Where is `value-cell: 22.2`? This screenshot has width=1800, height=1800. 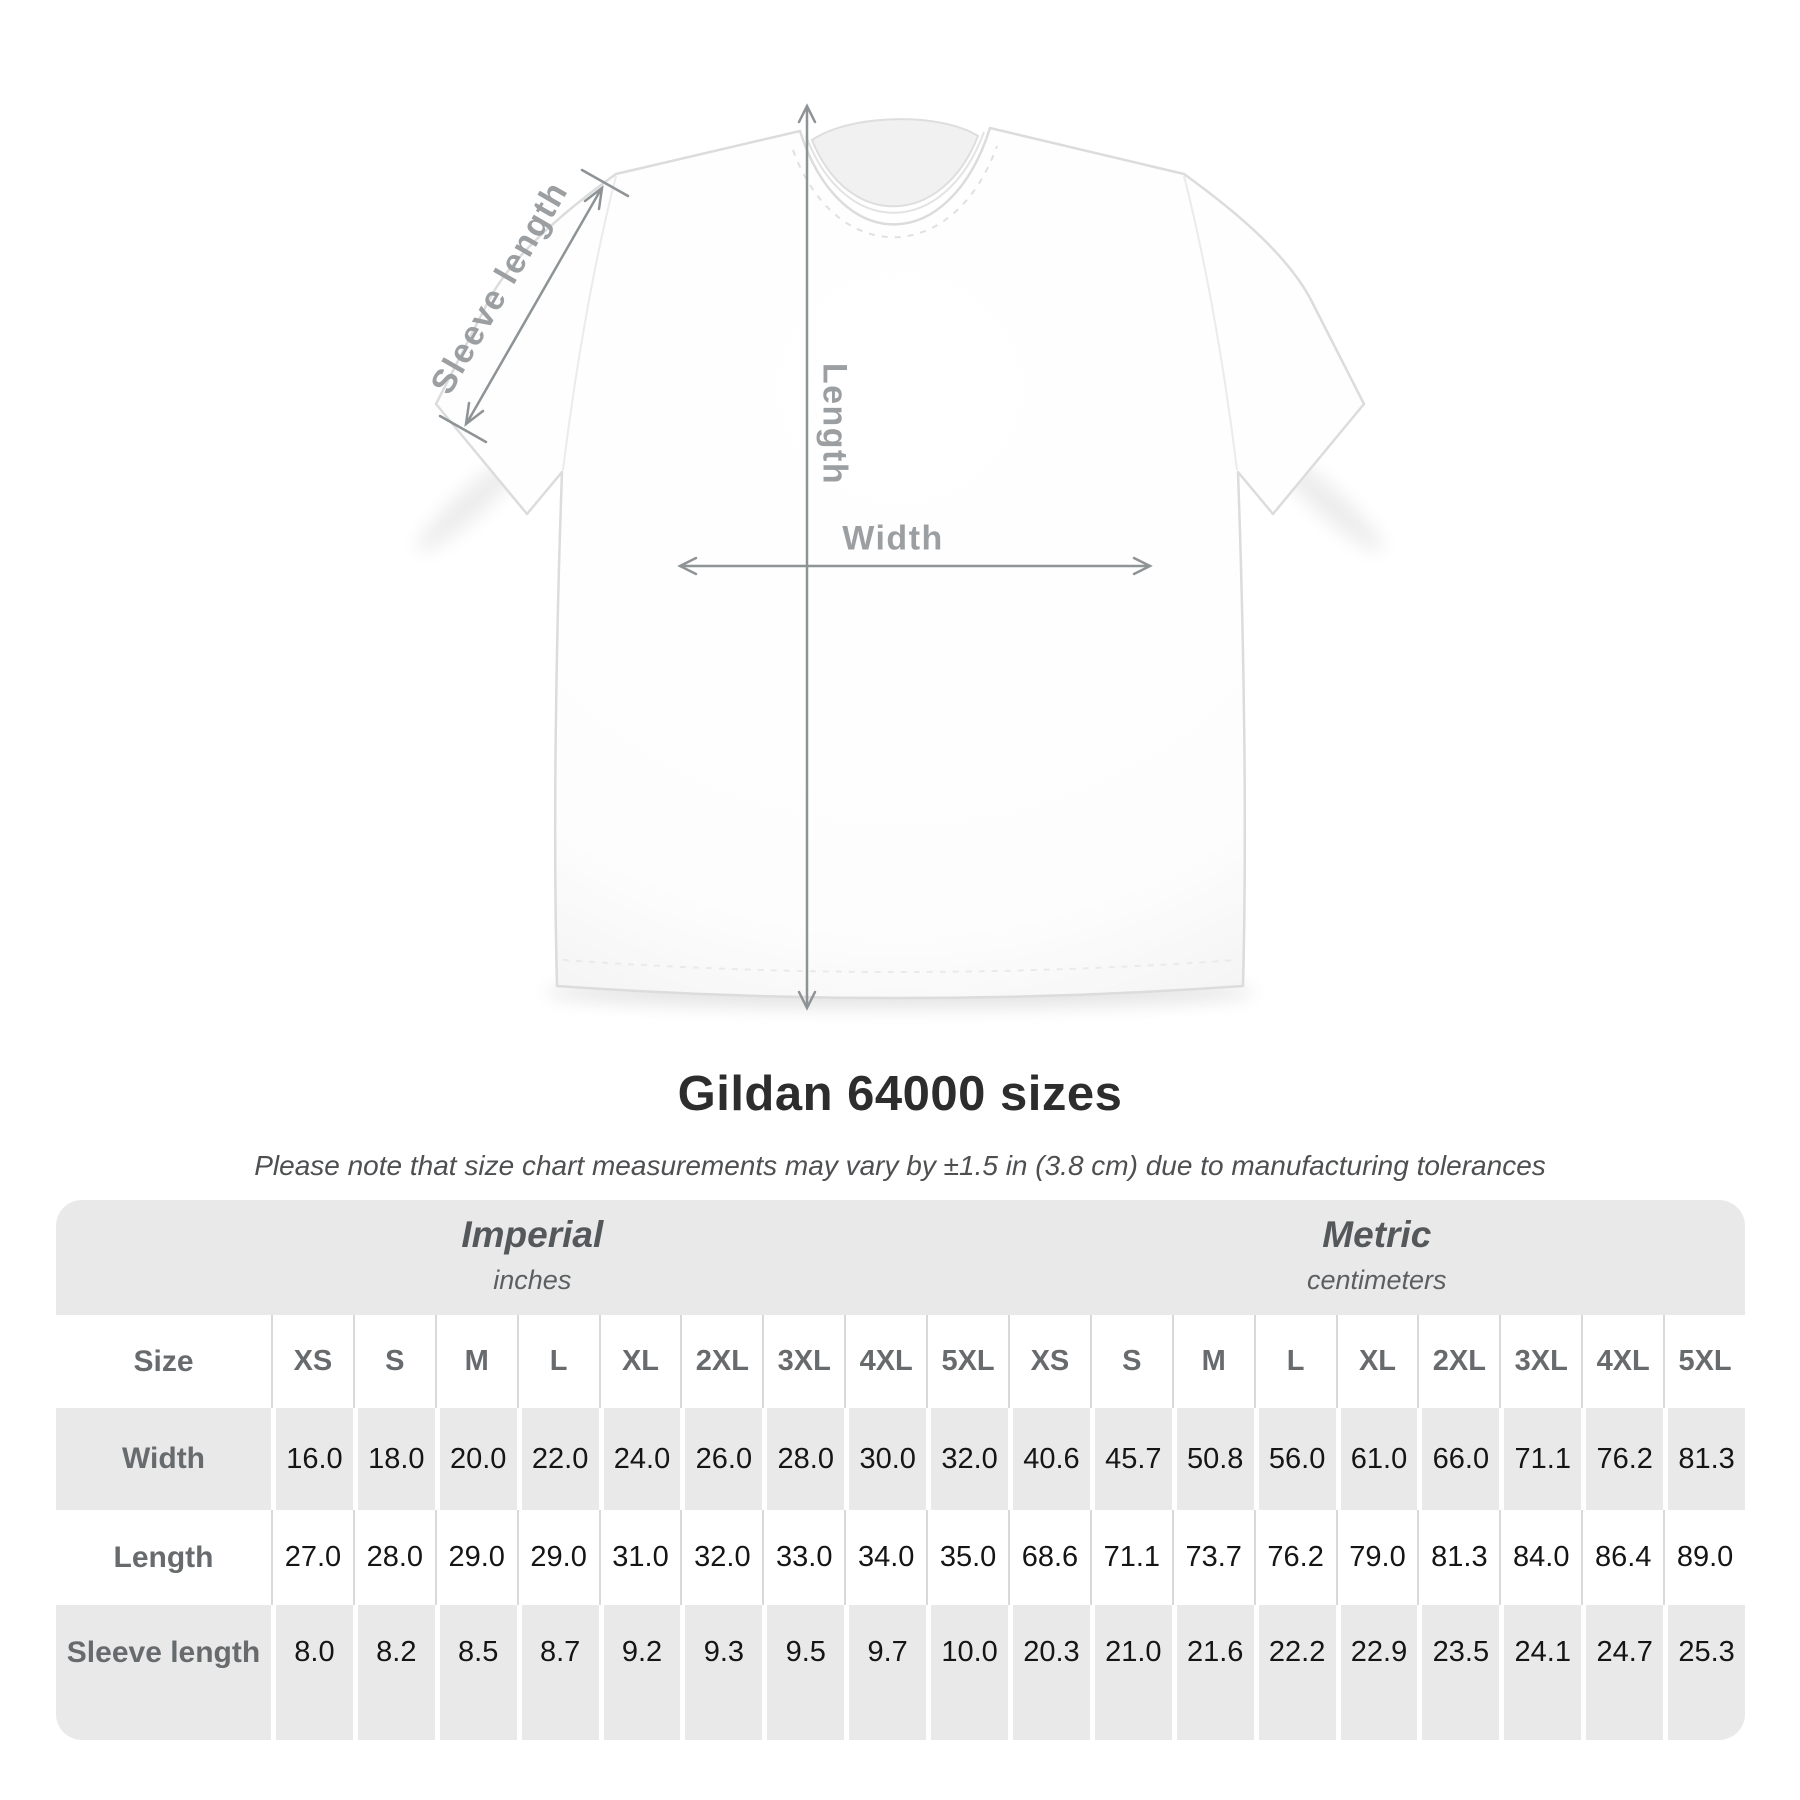 value-cell: 22.2 is located at coordinates (1294, 1672).